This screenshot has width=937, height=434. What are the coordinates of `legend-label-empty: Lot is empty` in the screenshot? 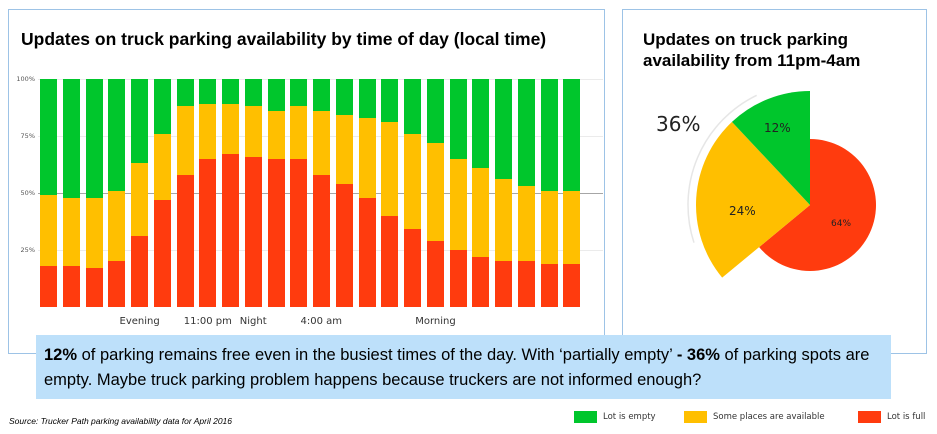 It's located at (629, 417).